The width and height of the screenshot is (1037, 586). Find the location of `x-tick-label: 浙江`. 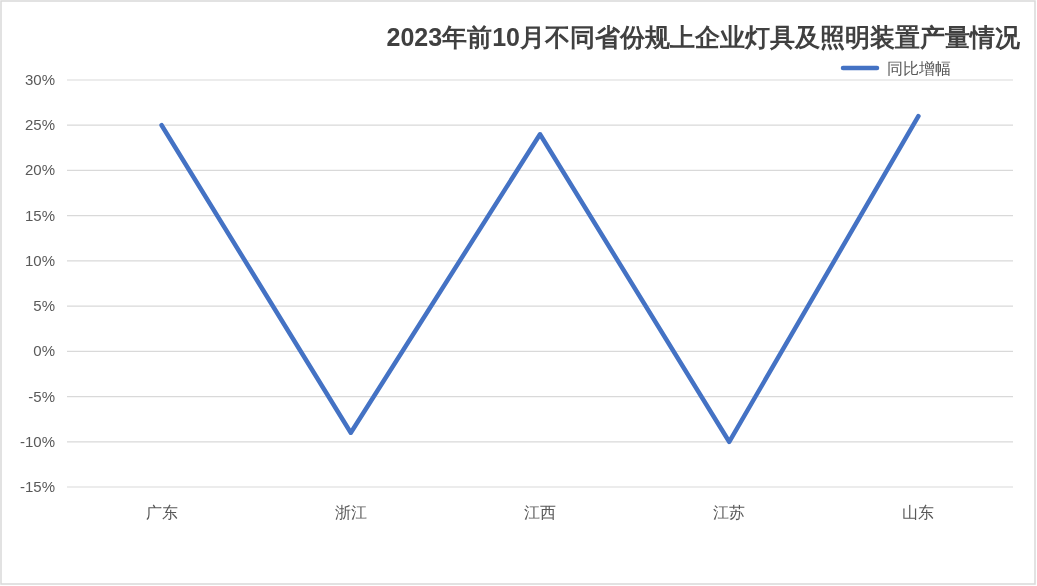

x-tick-label: 浙江 is located at coordinates (350, 512).